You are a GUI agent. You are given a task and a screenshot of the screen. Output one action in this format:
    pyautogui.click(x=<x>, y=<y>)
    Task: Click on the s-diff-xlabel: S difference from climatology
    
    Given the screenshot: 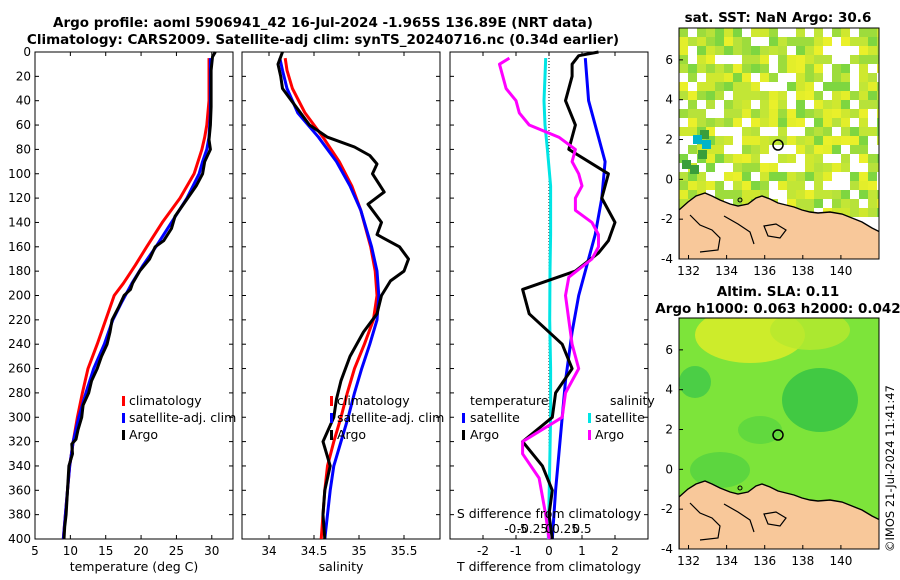 What is the action you would take?
    pyautogui.click(x=549, y=513)
    